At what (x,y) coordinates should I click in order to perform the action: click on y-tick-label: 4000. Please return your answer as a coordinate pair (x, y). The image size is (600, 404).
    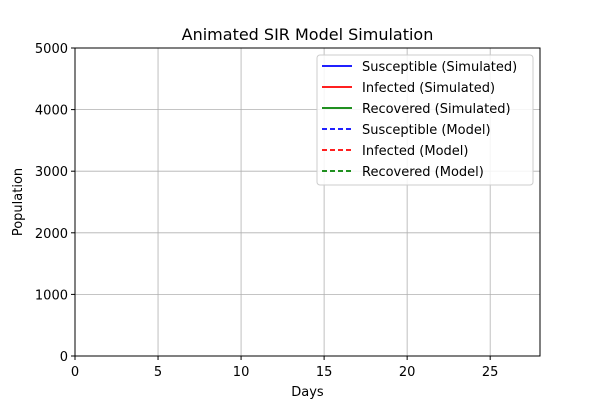
    Looking at the image, I should click on (51, 111).